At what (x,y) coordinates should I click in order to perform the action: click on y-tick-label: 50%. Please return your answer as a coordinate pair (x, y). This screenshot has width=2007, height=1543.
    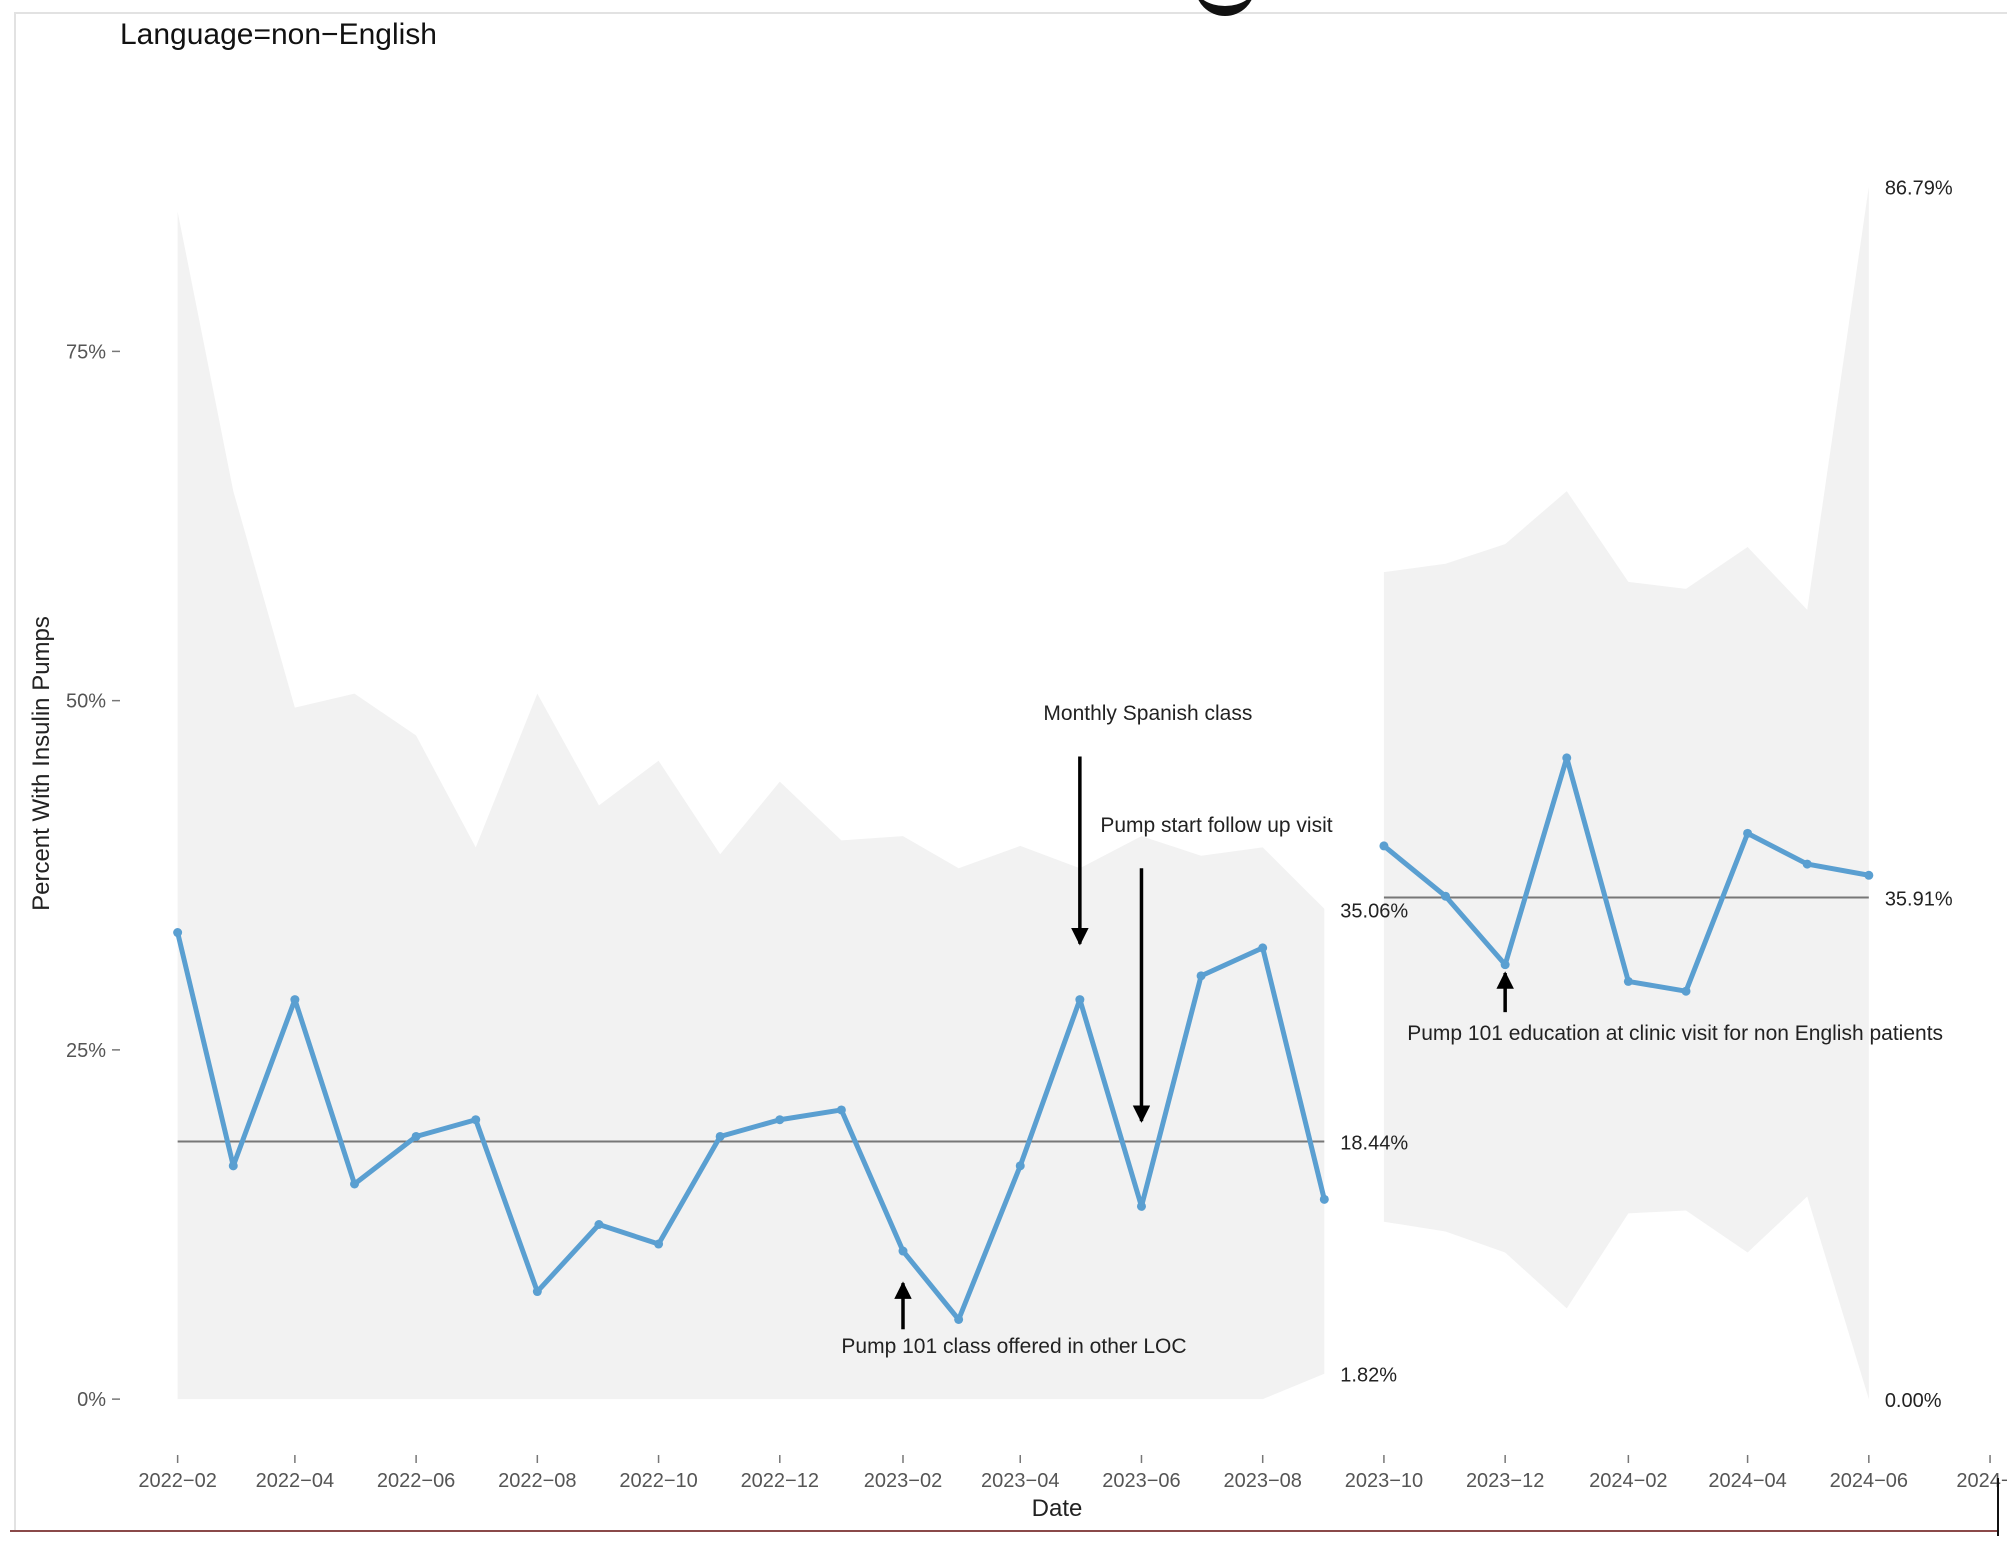
    Looking at the image, I should click on (86, 702).